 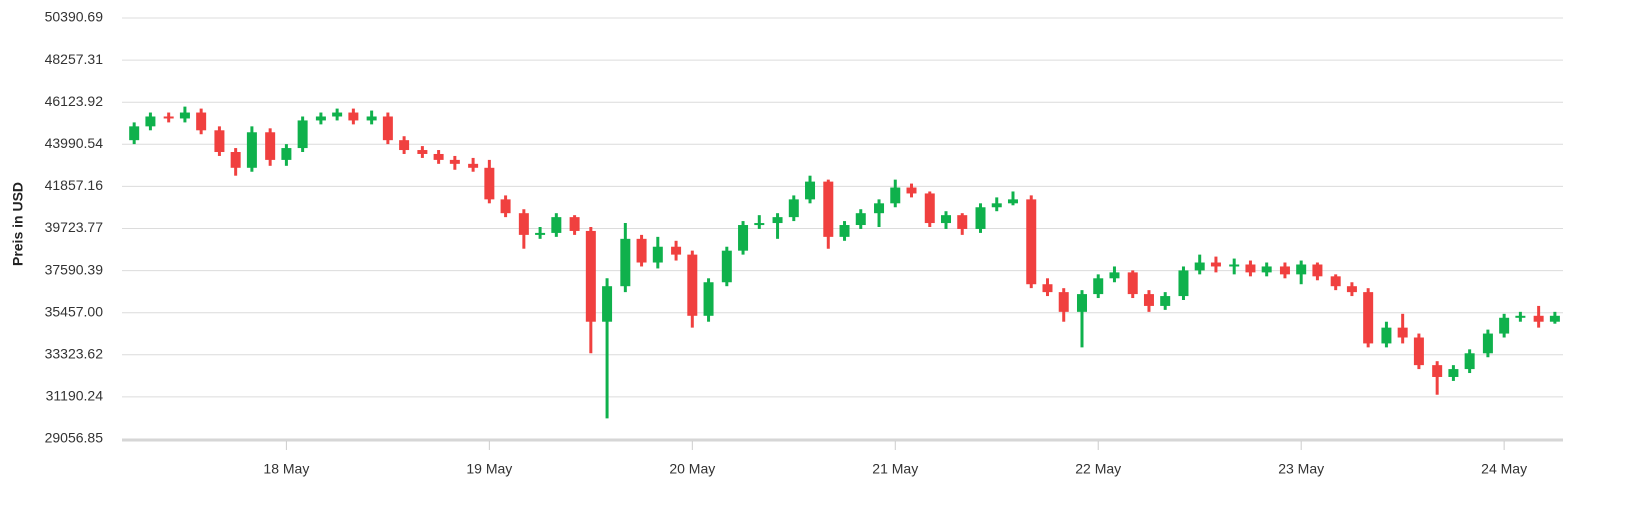 I want to click on y-tick-label: 46123.92, so click(x=74, y=101).